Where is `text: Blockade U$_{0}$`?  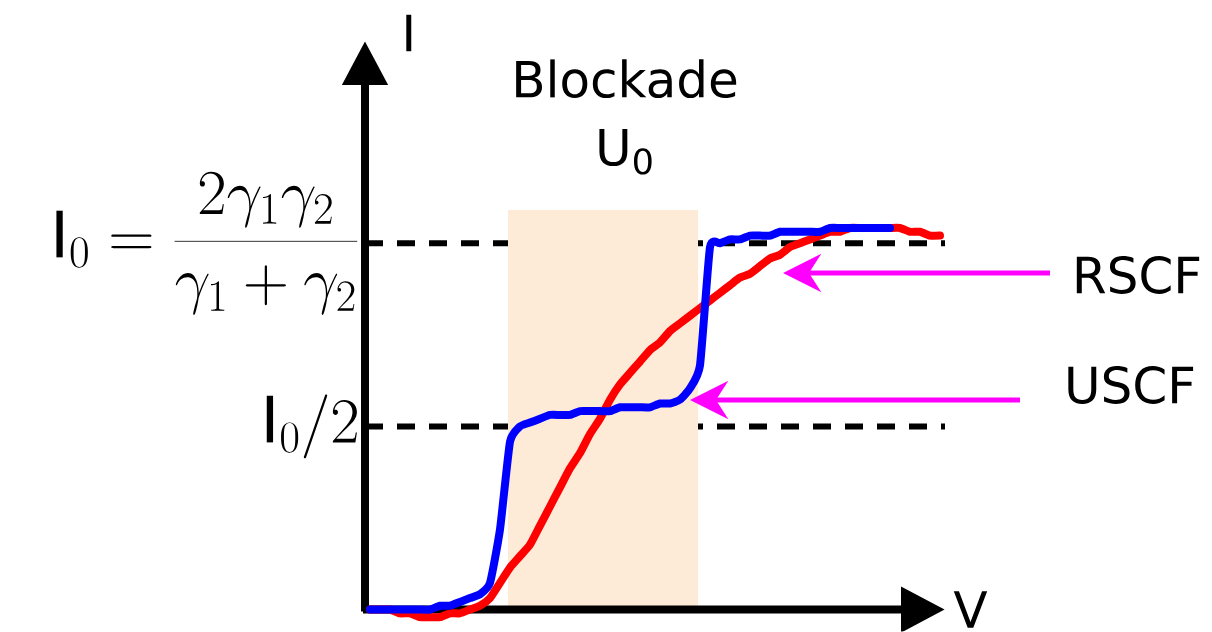 text: Blockade U$_{0}$ is located at coordinates (626, 117).